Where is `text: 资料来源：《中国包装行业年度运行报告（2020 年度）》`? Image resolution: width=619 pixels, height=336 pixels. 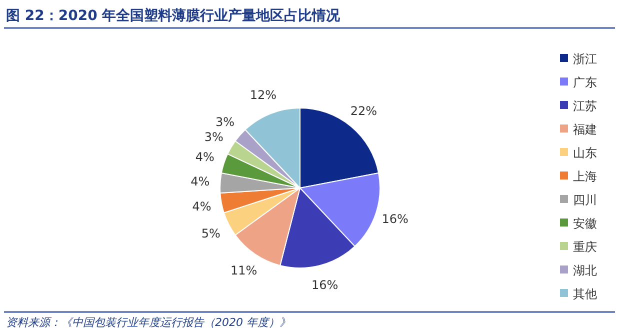
text: 资料来源：《中国包装行业年度运行报告（2020 年度）》 is located at coordinates (148, 322).